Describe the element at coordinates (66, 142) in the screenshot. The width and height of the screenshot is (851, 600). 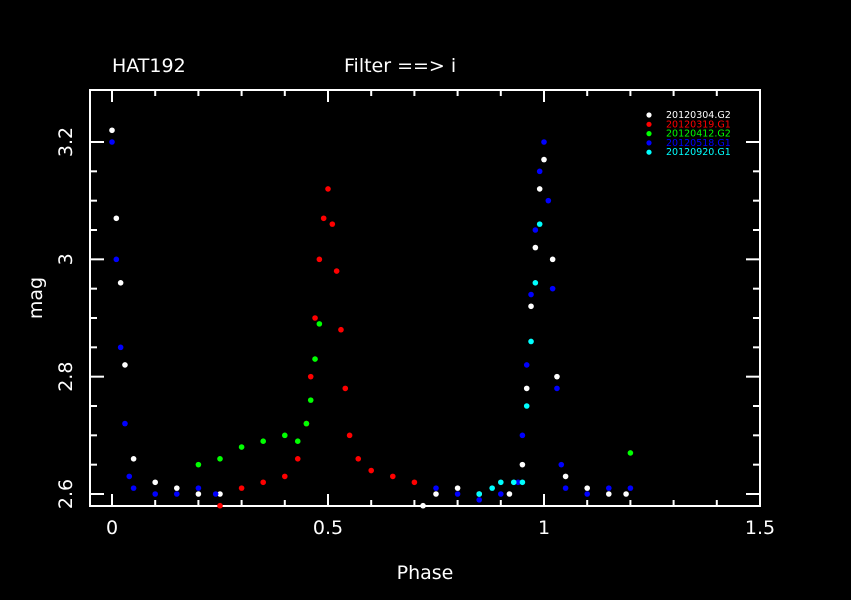
I see `y-tick-label: 3.2` at that location.